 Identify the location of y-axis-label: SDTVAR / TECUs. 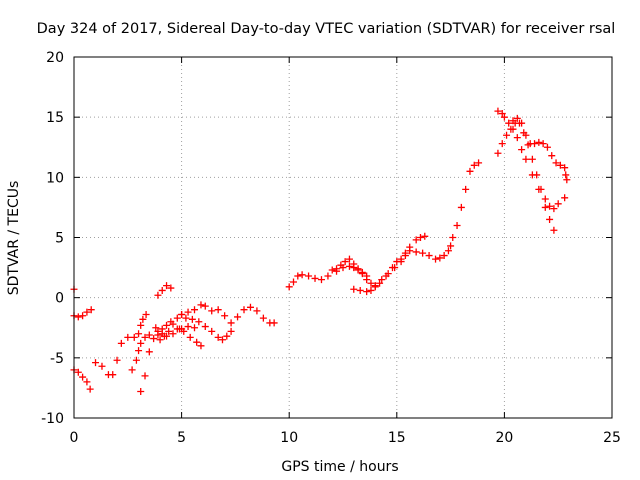
(14, 238).